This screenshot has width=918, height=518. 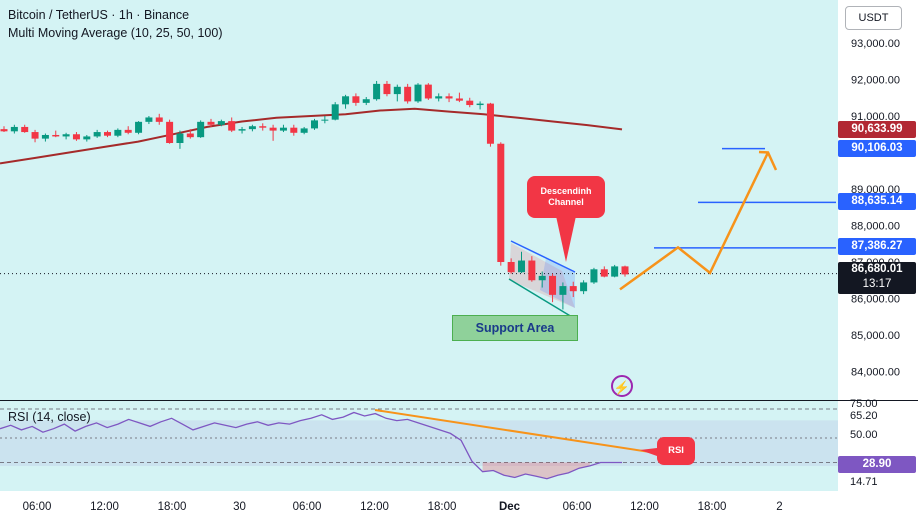 I want to click on price-tick-label: 84,000.00, so click(x=875, y=373).